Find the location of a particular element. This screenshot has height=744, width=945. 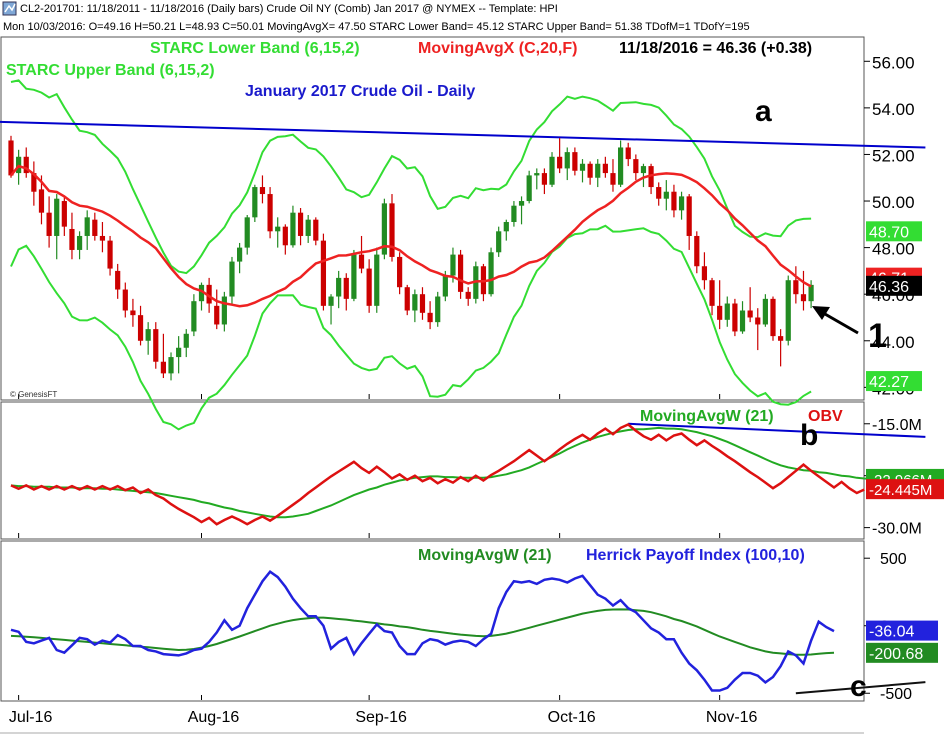

hpi-line is located at coordinates (422, 630).